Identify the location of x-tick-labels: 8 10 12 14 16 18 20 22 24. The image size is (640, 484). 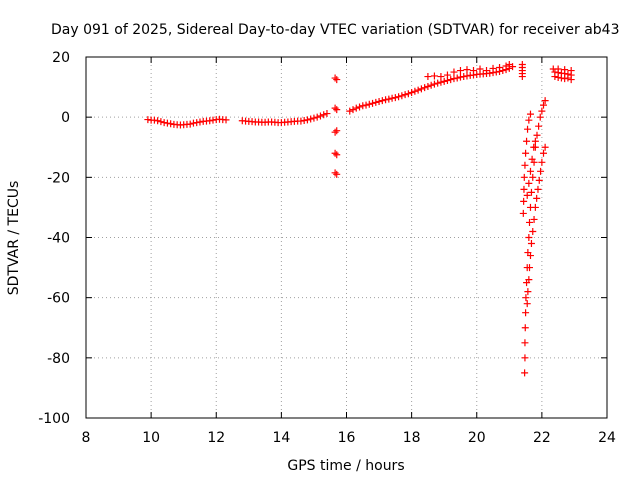
(349, 438).